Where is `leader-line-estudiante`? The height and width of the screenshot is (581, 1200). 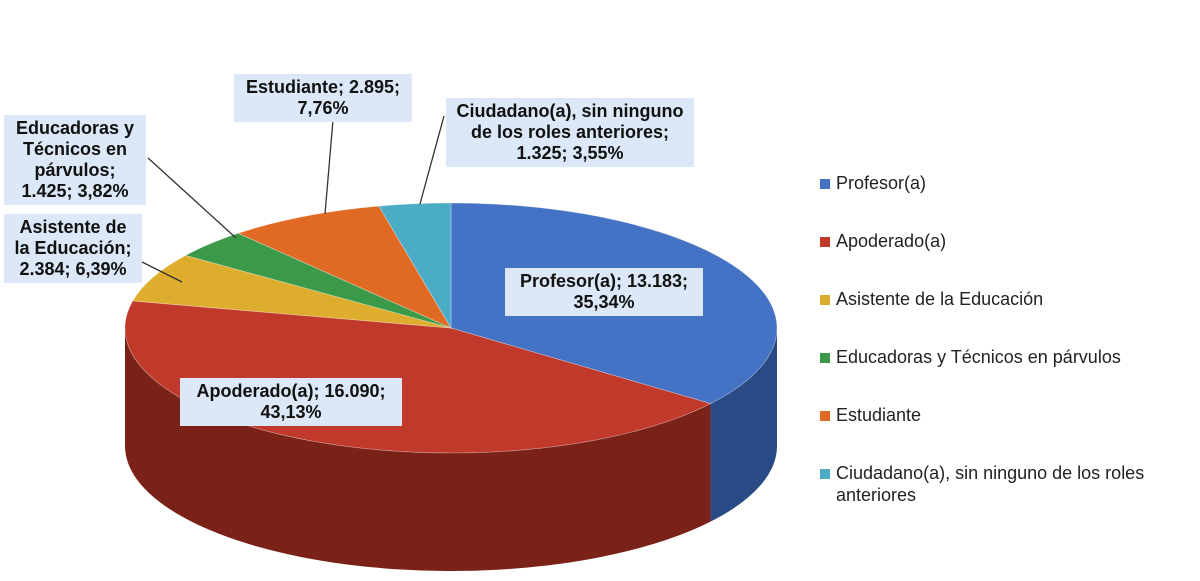
leader-line-estudiante is located at coordinates (329, 167).